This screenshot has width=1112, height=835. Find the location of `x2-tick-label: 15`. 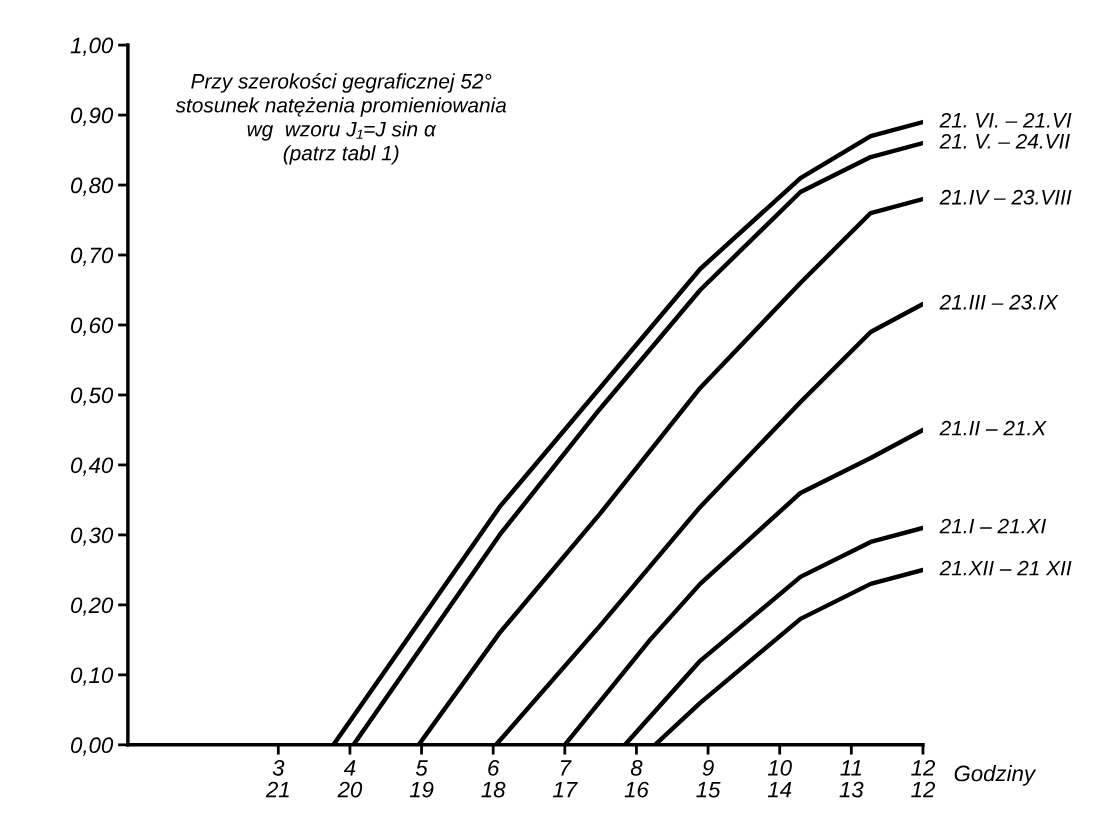

x2-tick-label: 15 is located at coordinates (708, 789).